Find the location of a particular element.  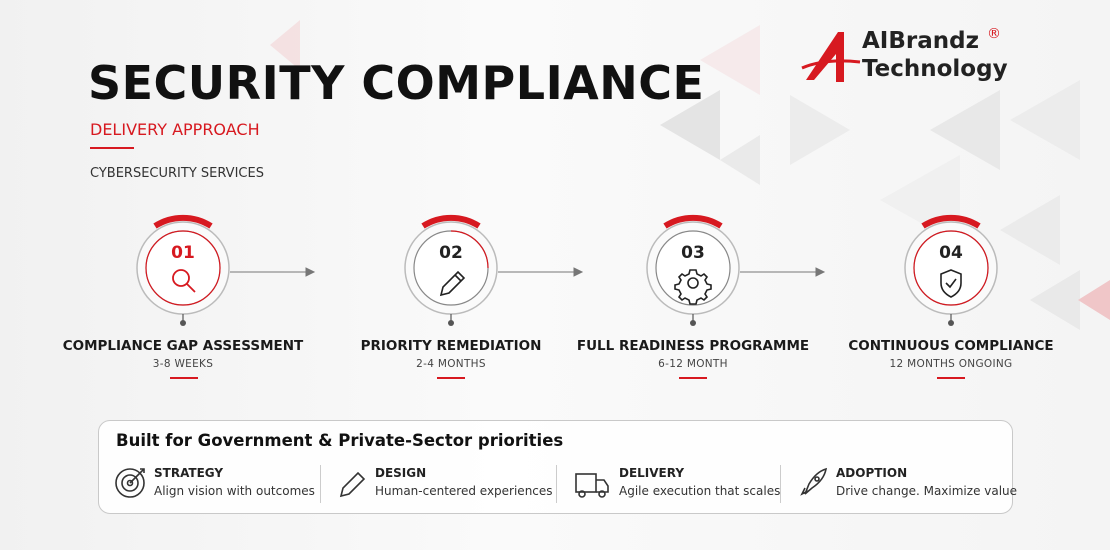

step-duration: 12 MONTHS ONGOING is located at coordinates (951, 364).